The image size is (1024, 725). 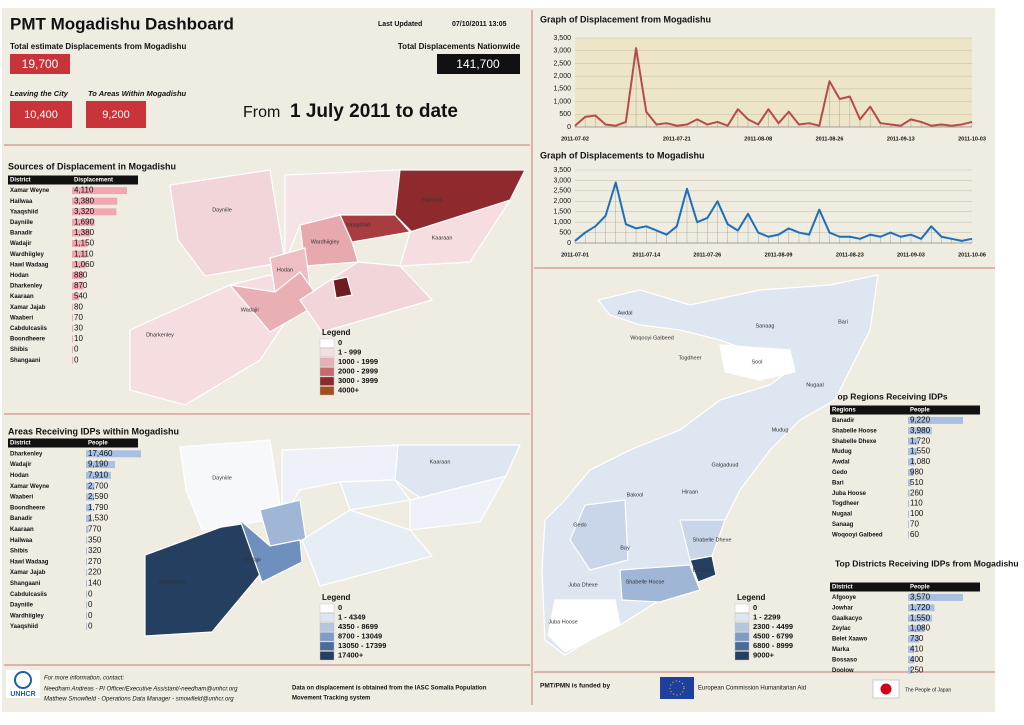 I want to click on y-tick-label: 1,500, so click(x=562, y=212).